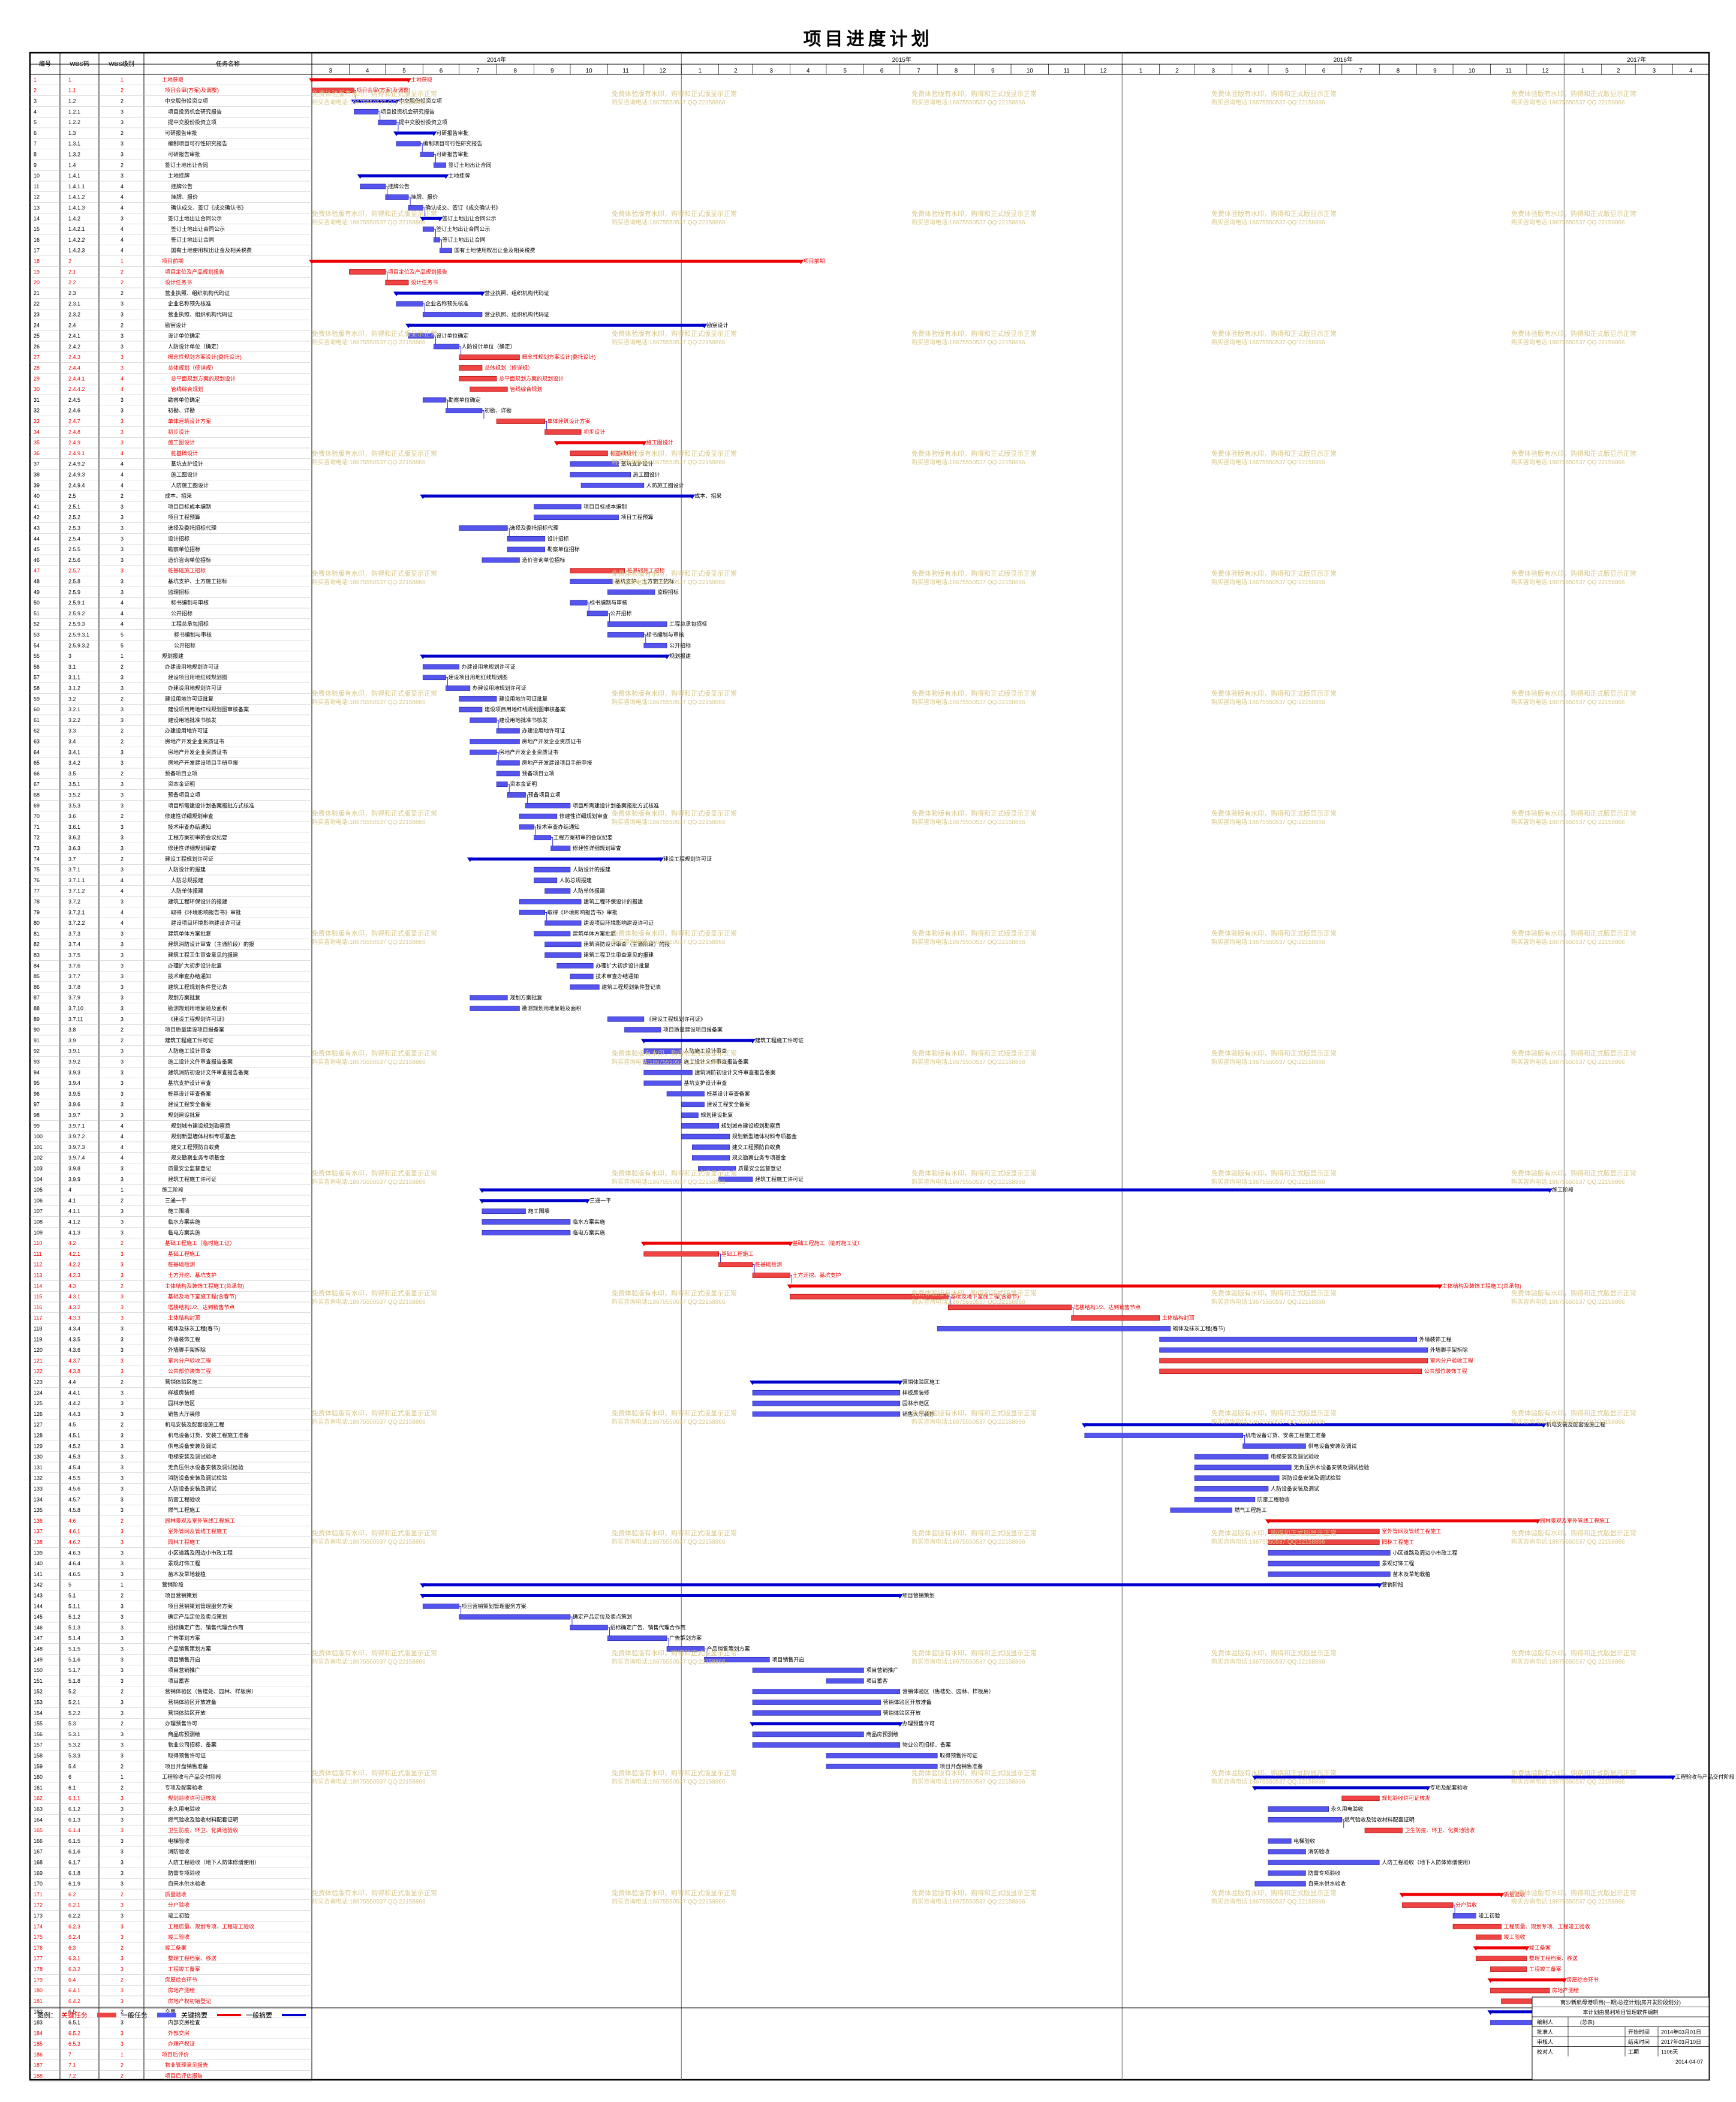 The image size is (1736, 2102). What do you see at coordinates (76, 197) in the screenshot?
I see `task-wbs: 1.4.1.2` at bounding box center [76, 197].